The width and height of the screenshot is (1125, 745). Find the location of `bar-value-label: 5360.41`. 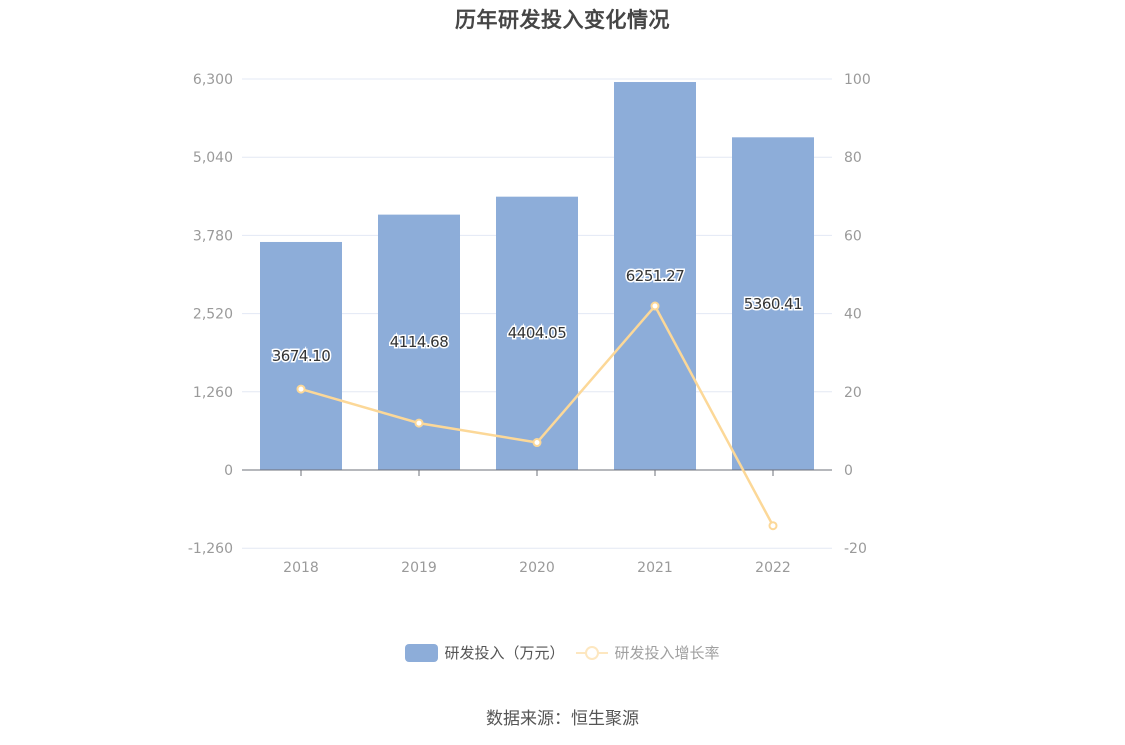

bar-value-label: 5360.41 is located at coordinates (773, 304).